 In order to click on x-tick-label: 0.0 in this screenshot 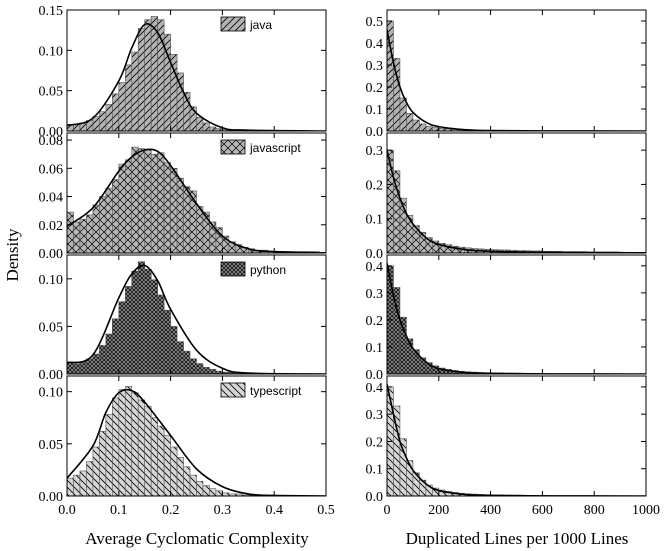, I will do `click(67, 510)`.